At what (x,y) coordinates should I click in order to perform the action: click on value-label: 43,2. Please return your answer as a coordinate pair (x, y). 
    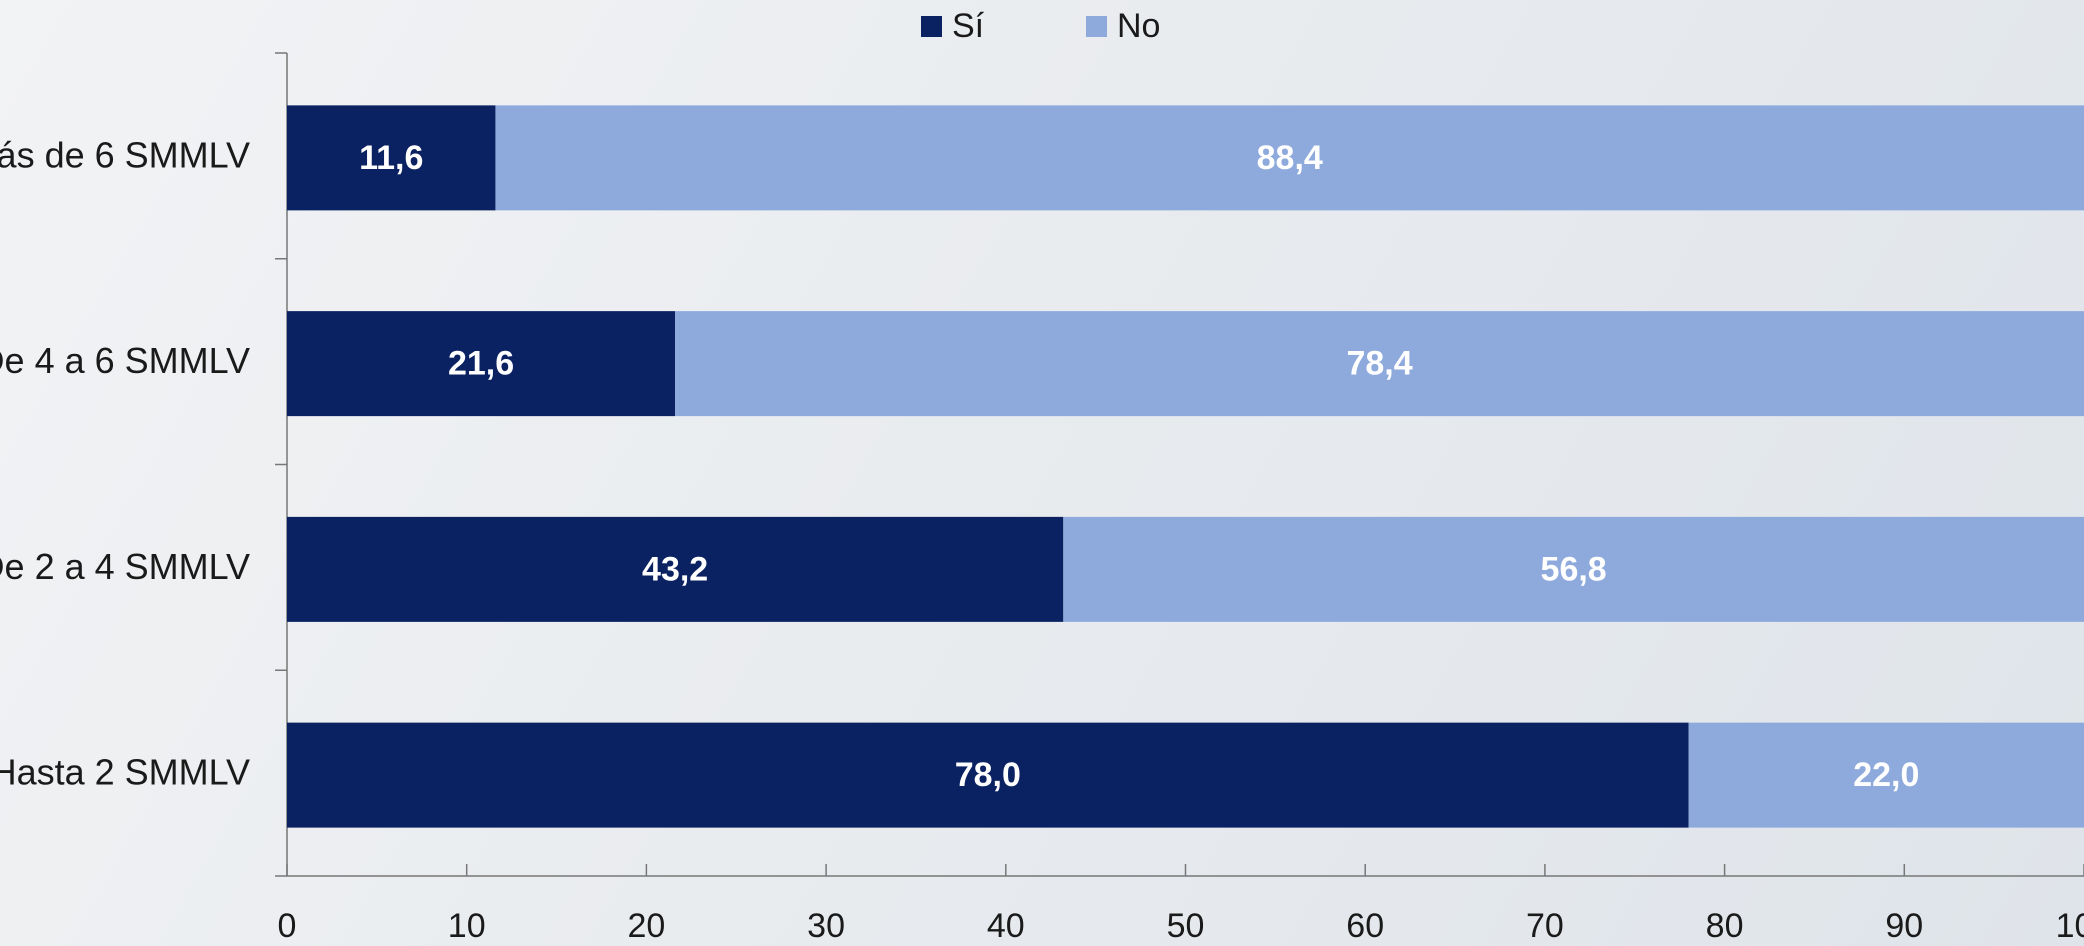
    Looking at the image, I should click on (675, 569).